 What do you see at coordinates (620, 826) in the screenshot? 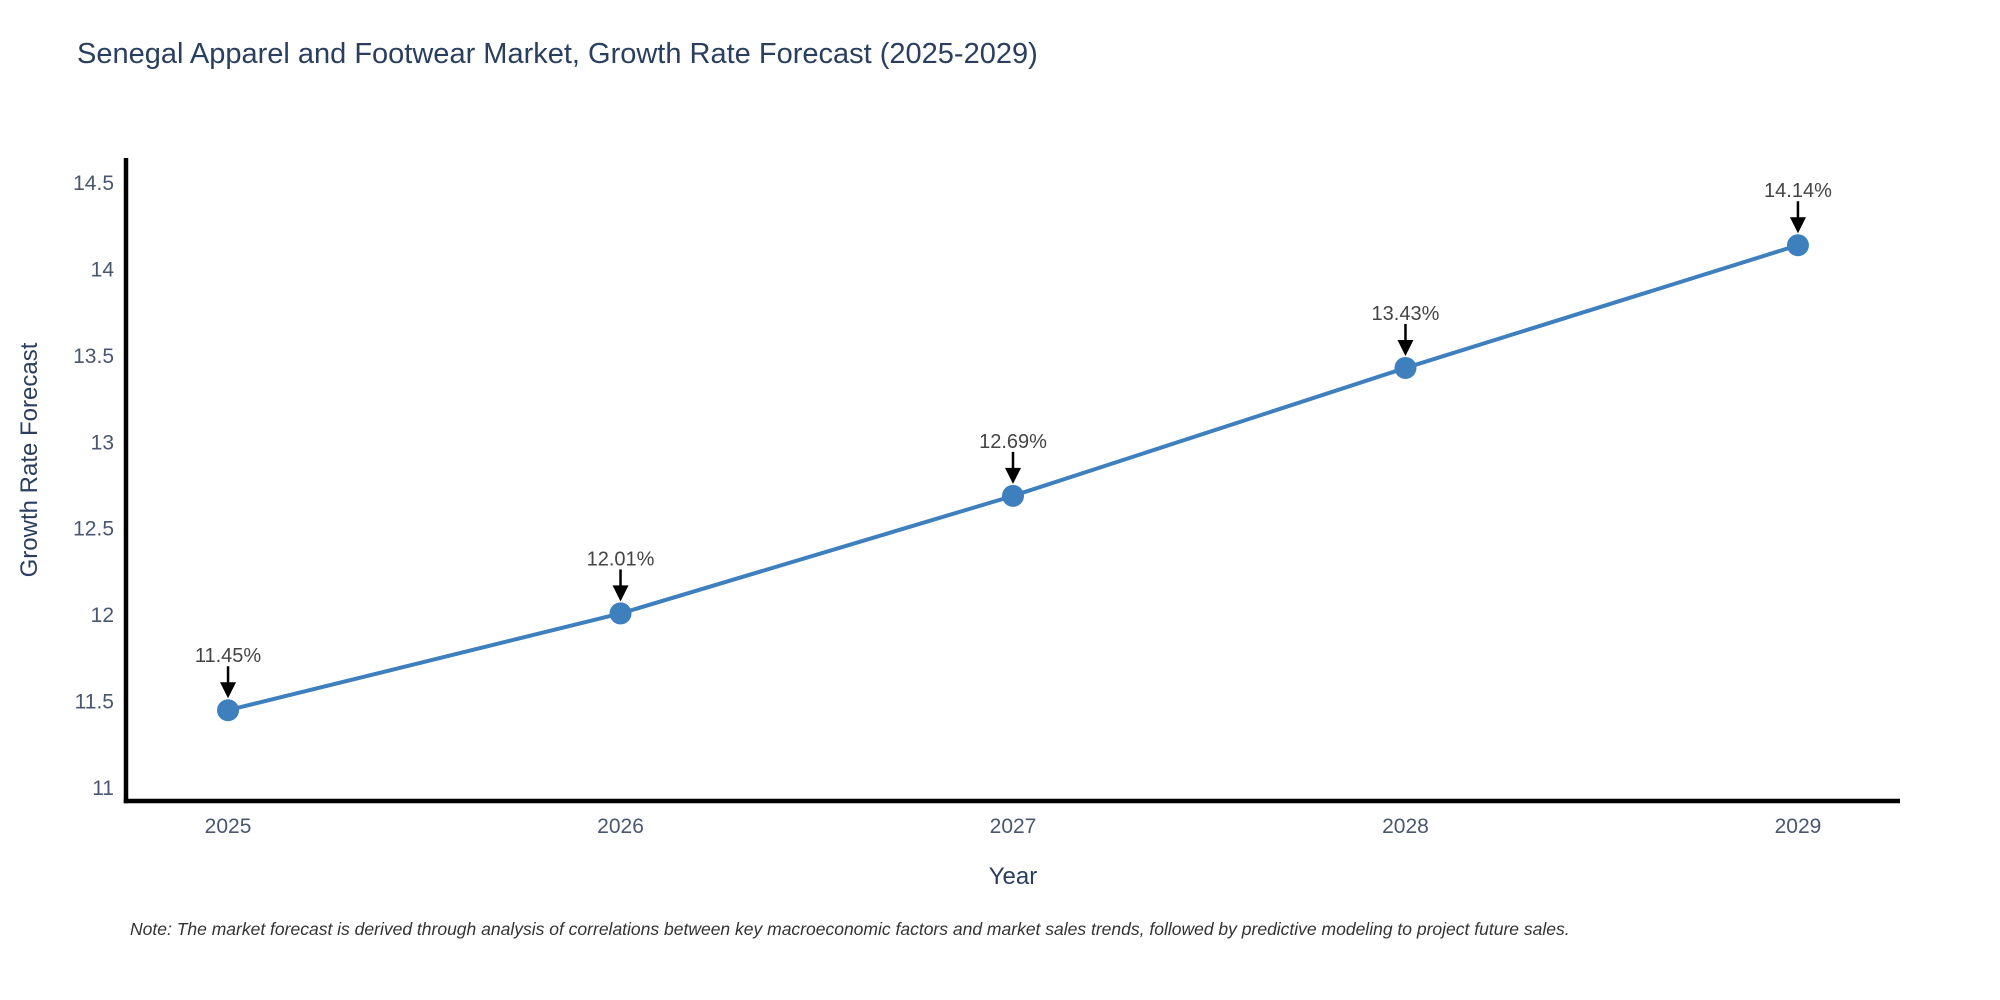
I see `x-tick-label: 2026` at bounding box center [620, 826].